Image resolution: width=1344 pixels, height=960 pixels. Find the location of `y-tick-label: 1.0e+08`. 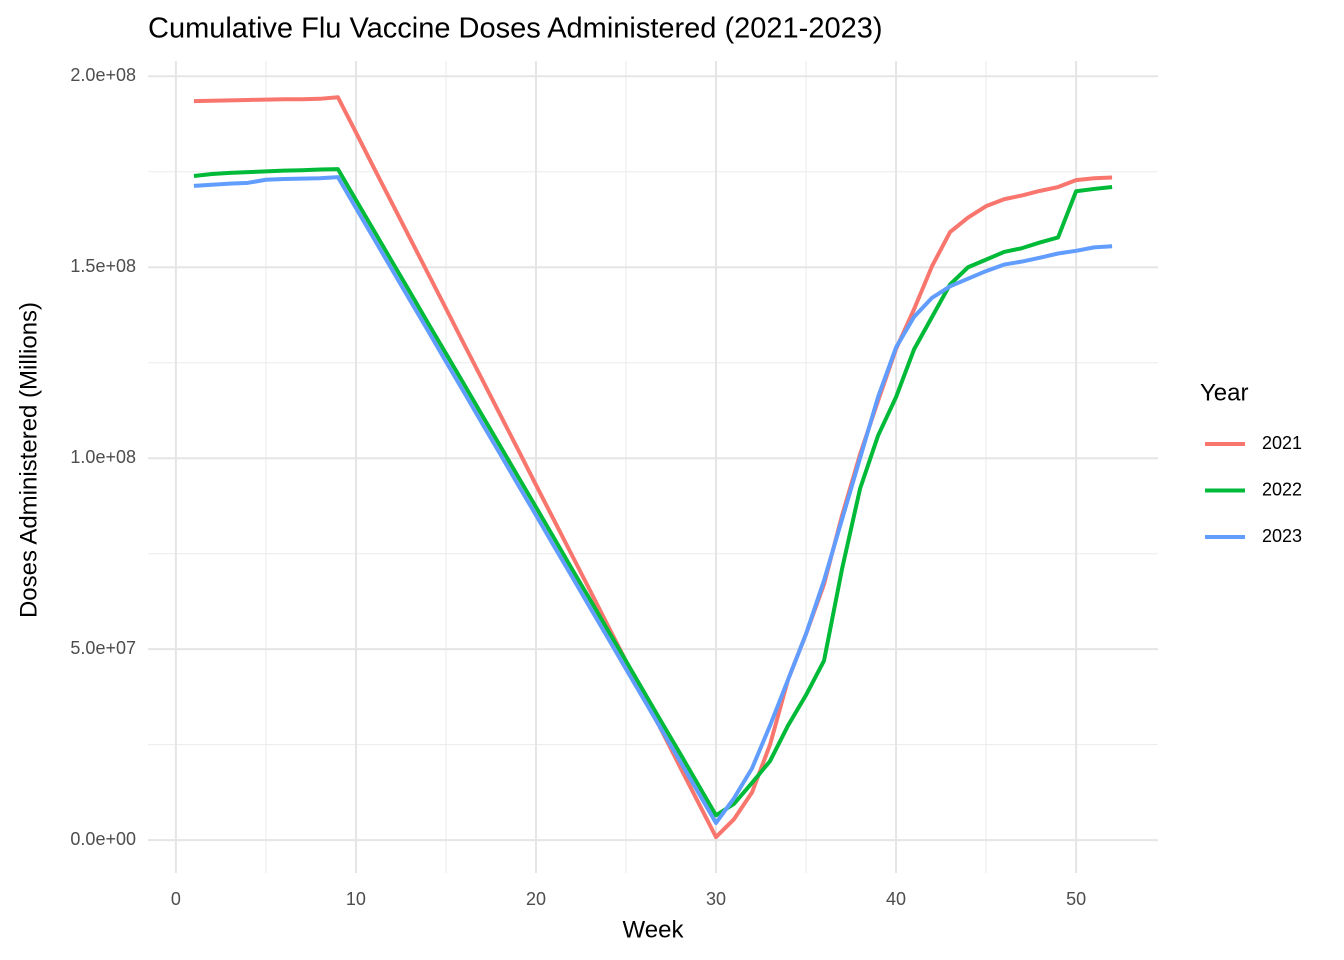

y-tick-label: 1.0e+08 is located at coordinates (103, 457).